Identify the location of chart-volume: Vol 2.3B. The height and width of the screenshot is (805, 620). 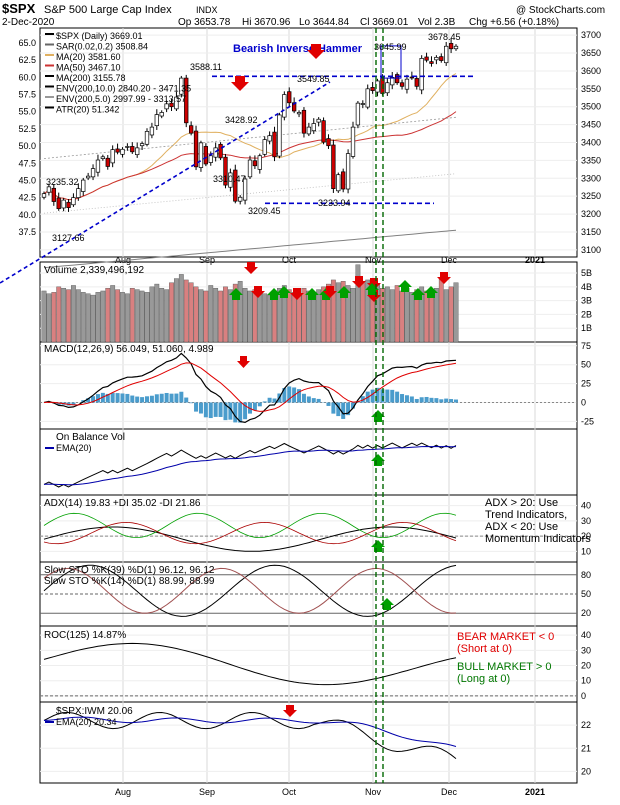
(437, 22).